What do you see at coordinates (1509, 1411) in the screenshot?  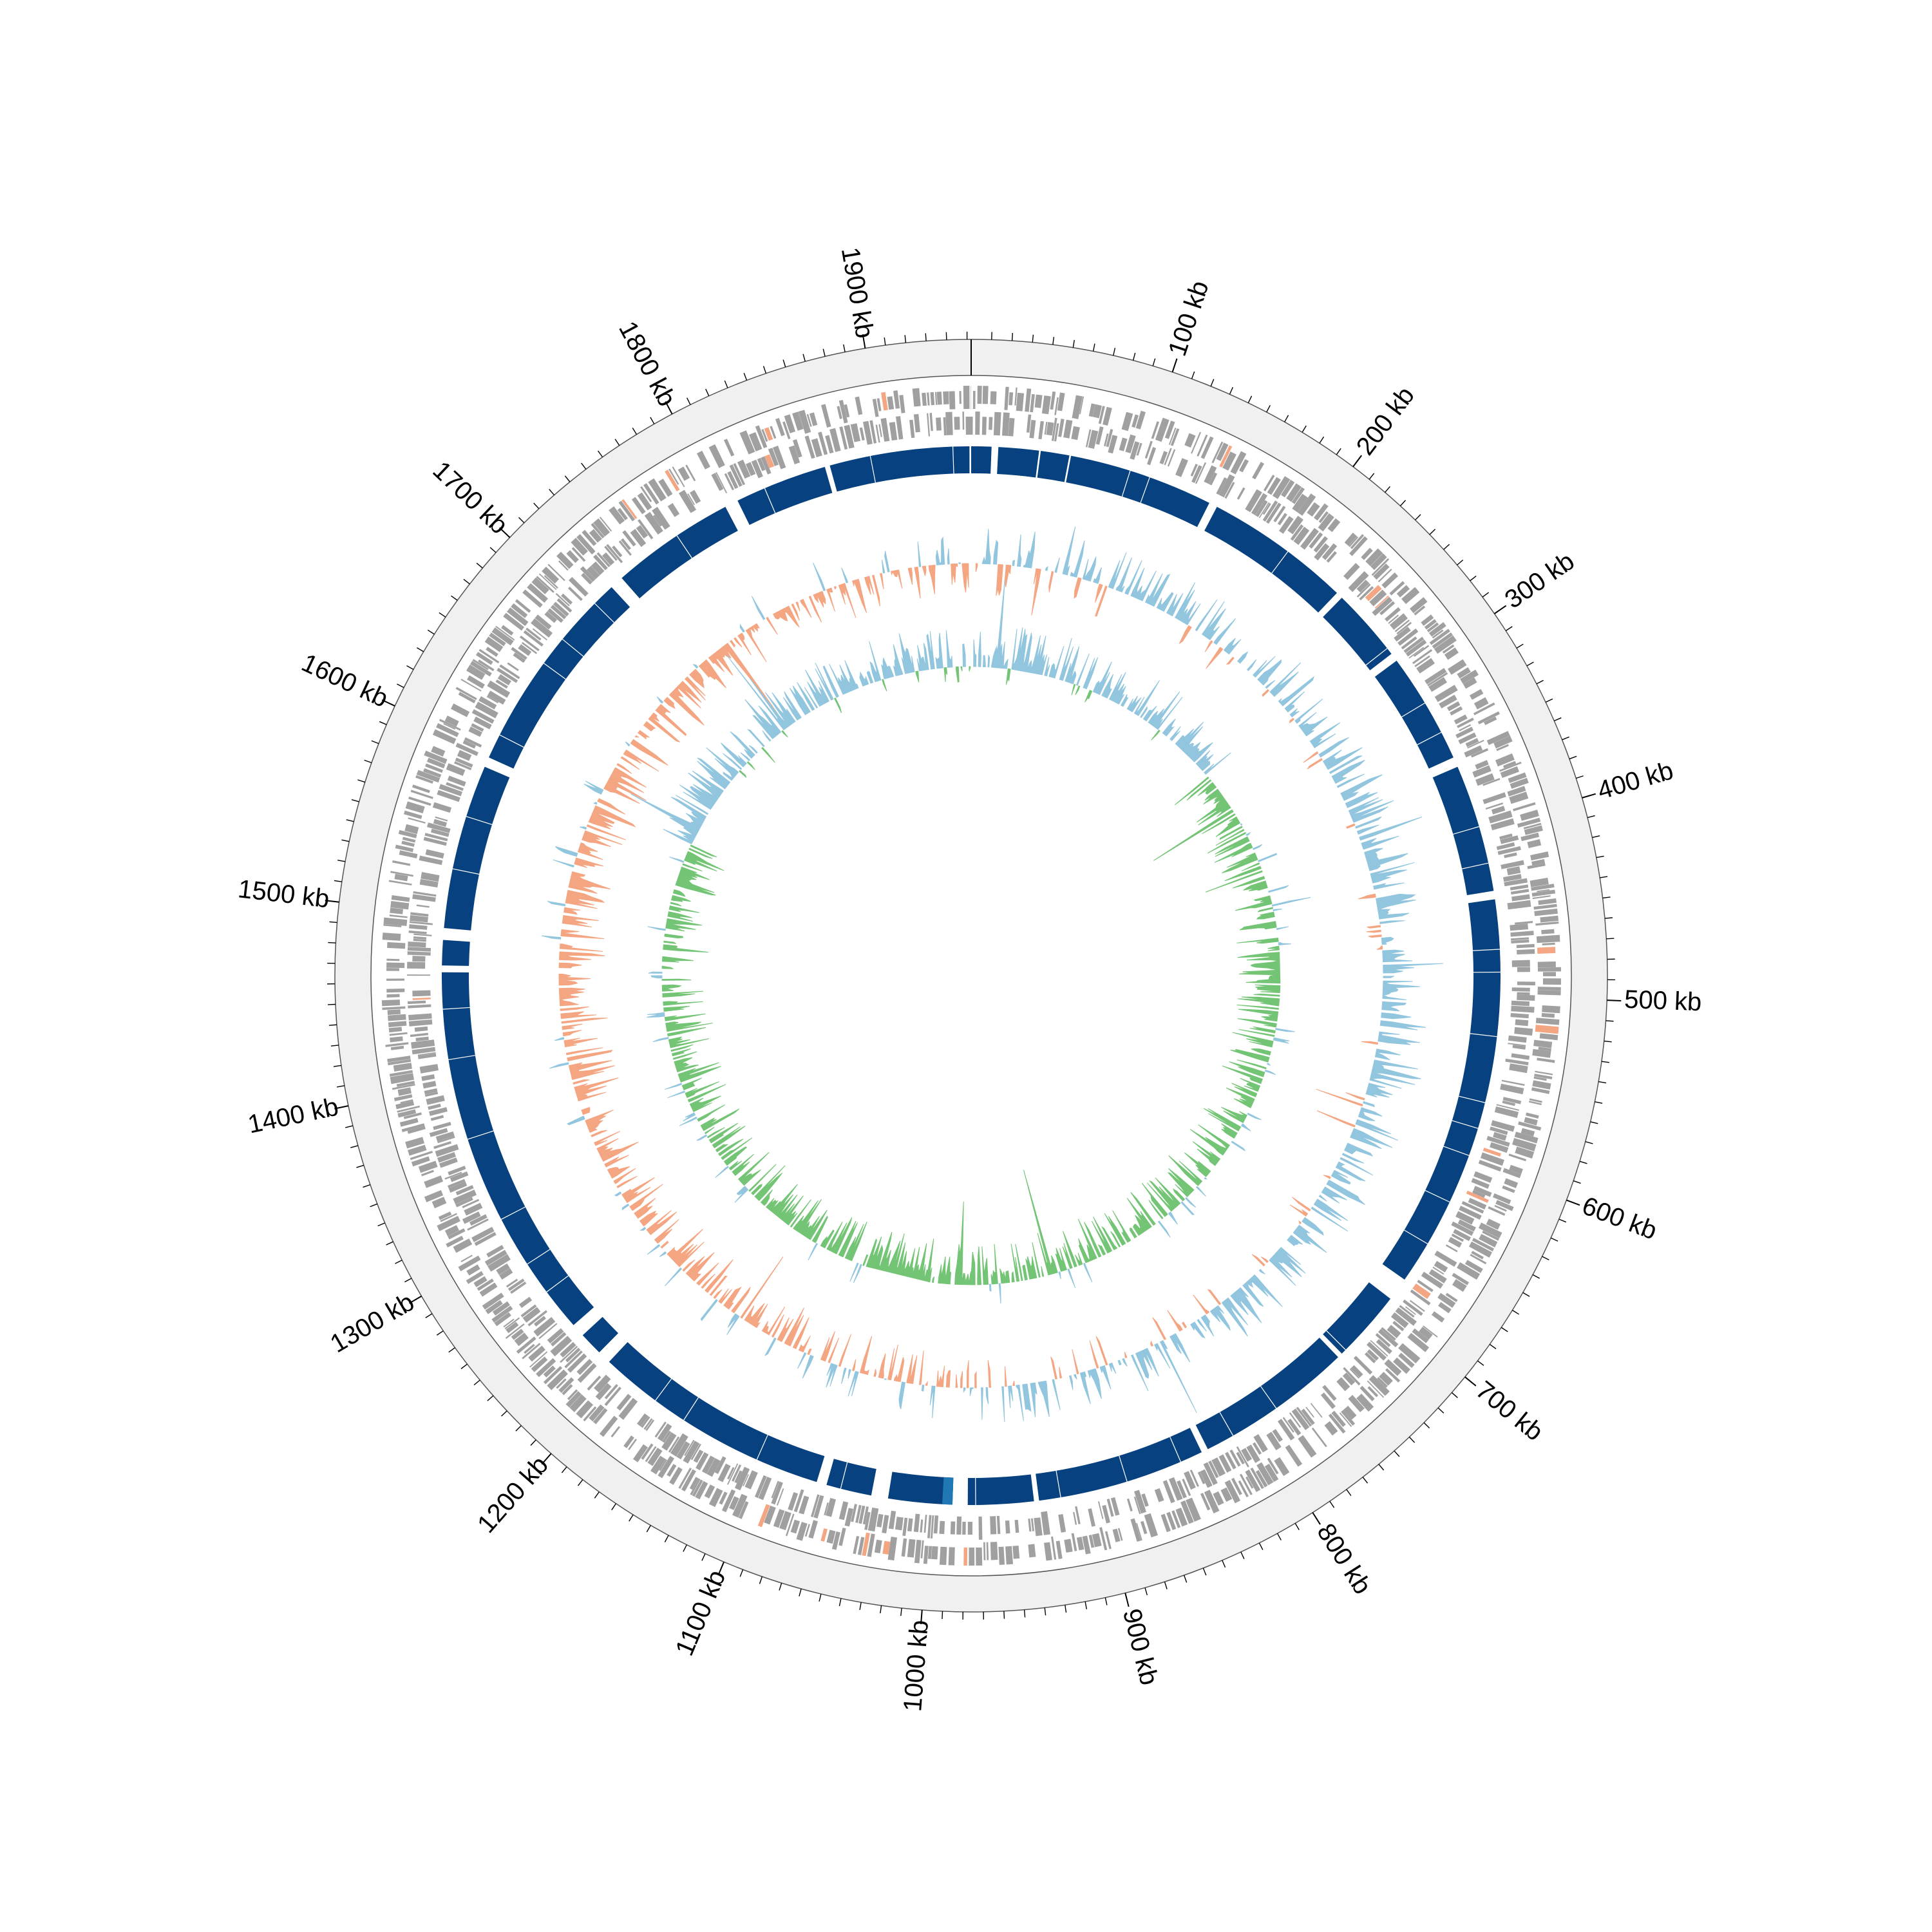 I see `tick-label: 700 kb` at bounding box center [1509, 1411].